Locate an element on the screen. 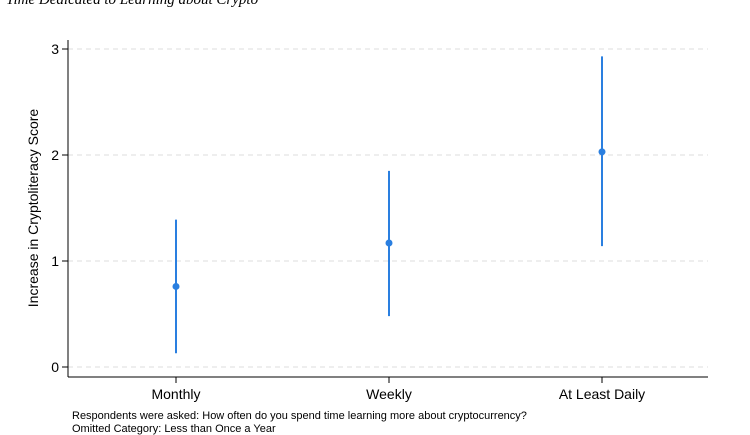 Image resolution: width=750 pixels, height=435 pixels. x-tick-label: At Least Daily is located at coordinates (602, 394).